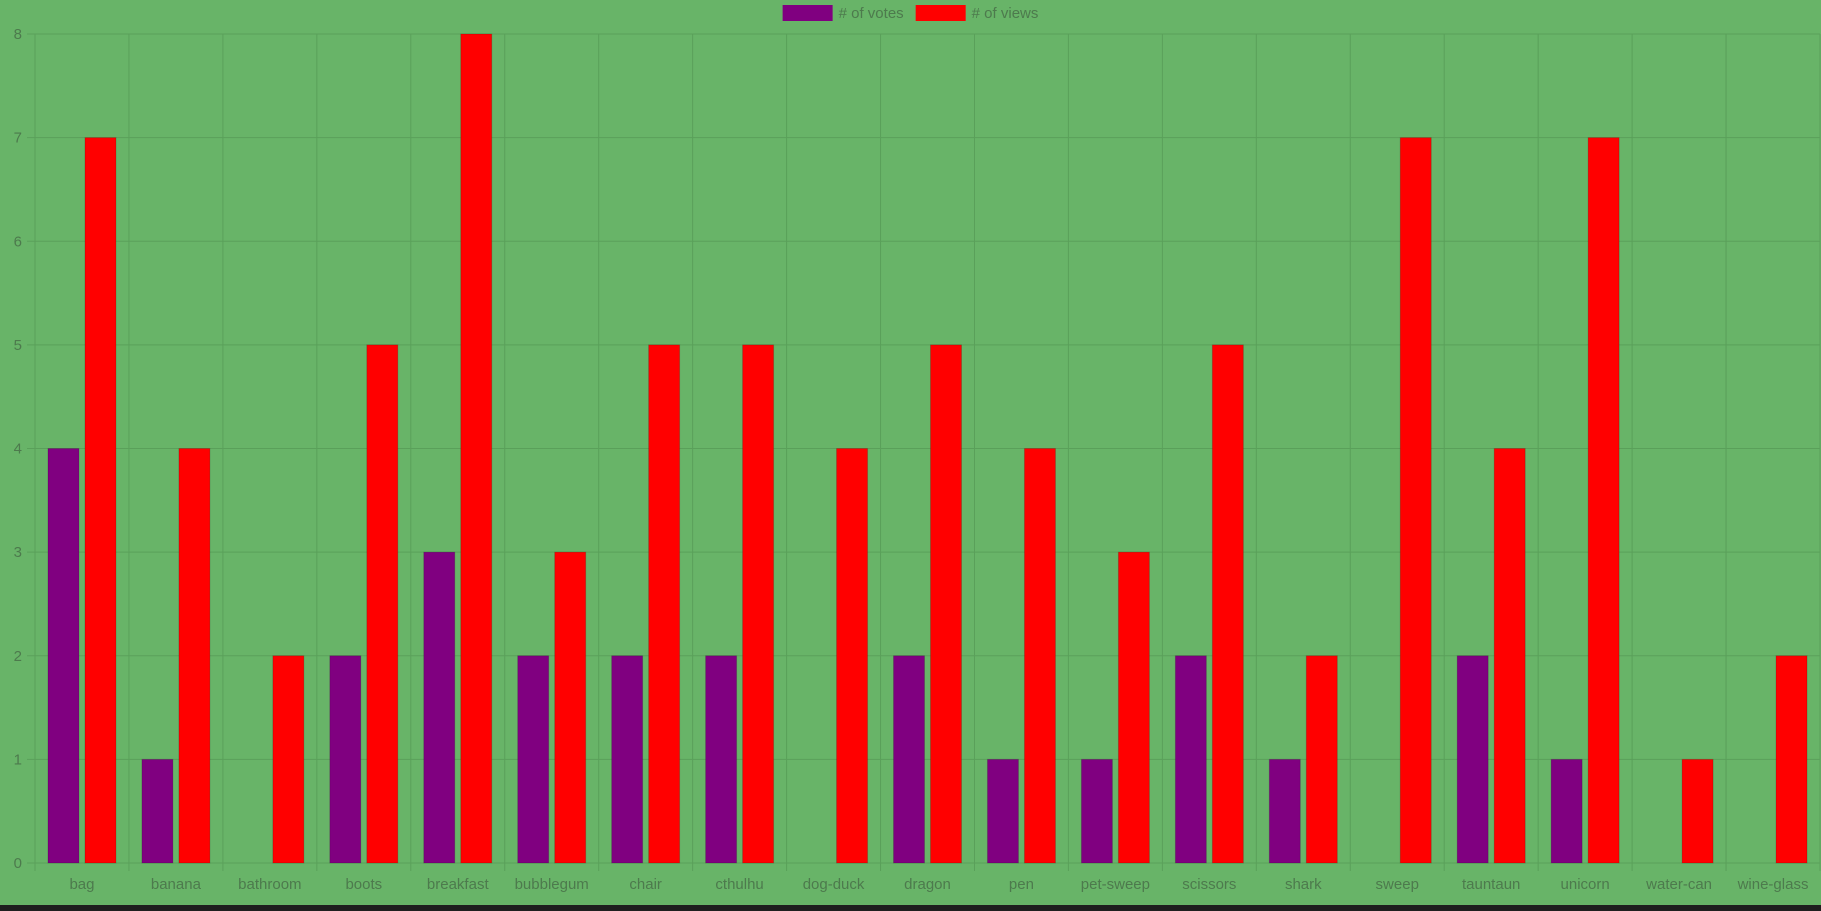 This screenshot has width=1821, height=911. Describe the element at coordinates (1005, 13) in the screenshot. I see `legend-label: # of views` at that location.